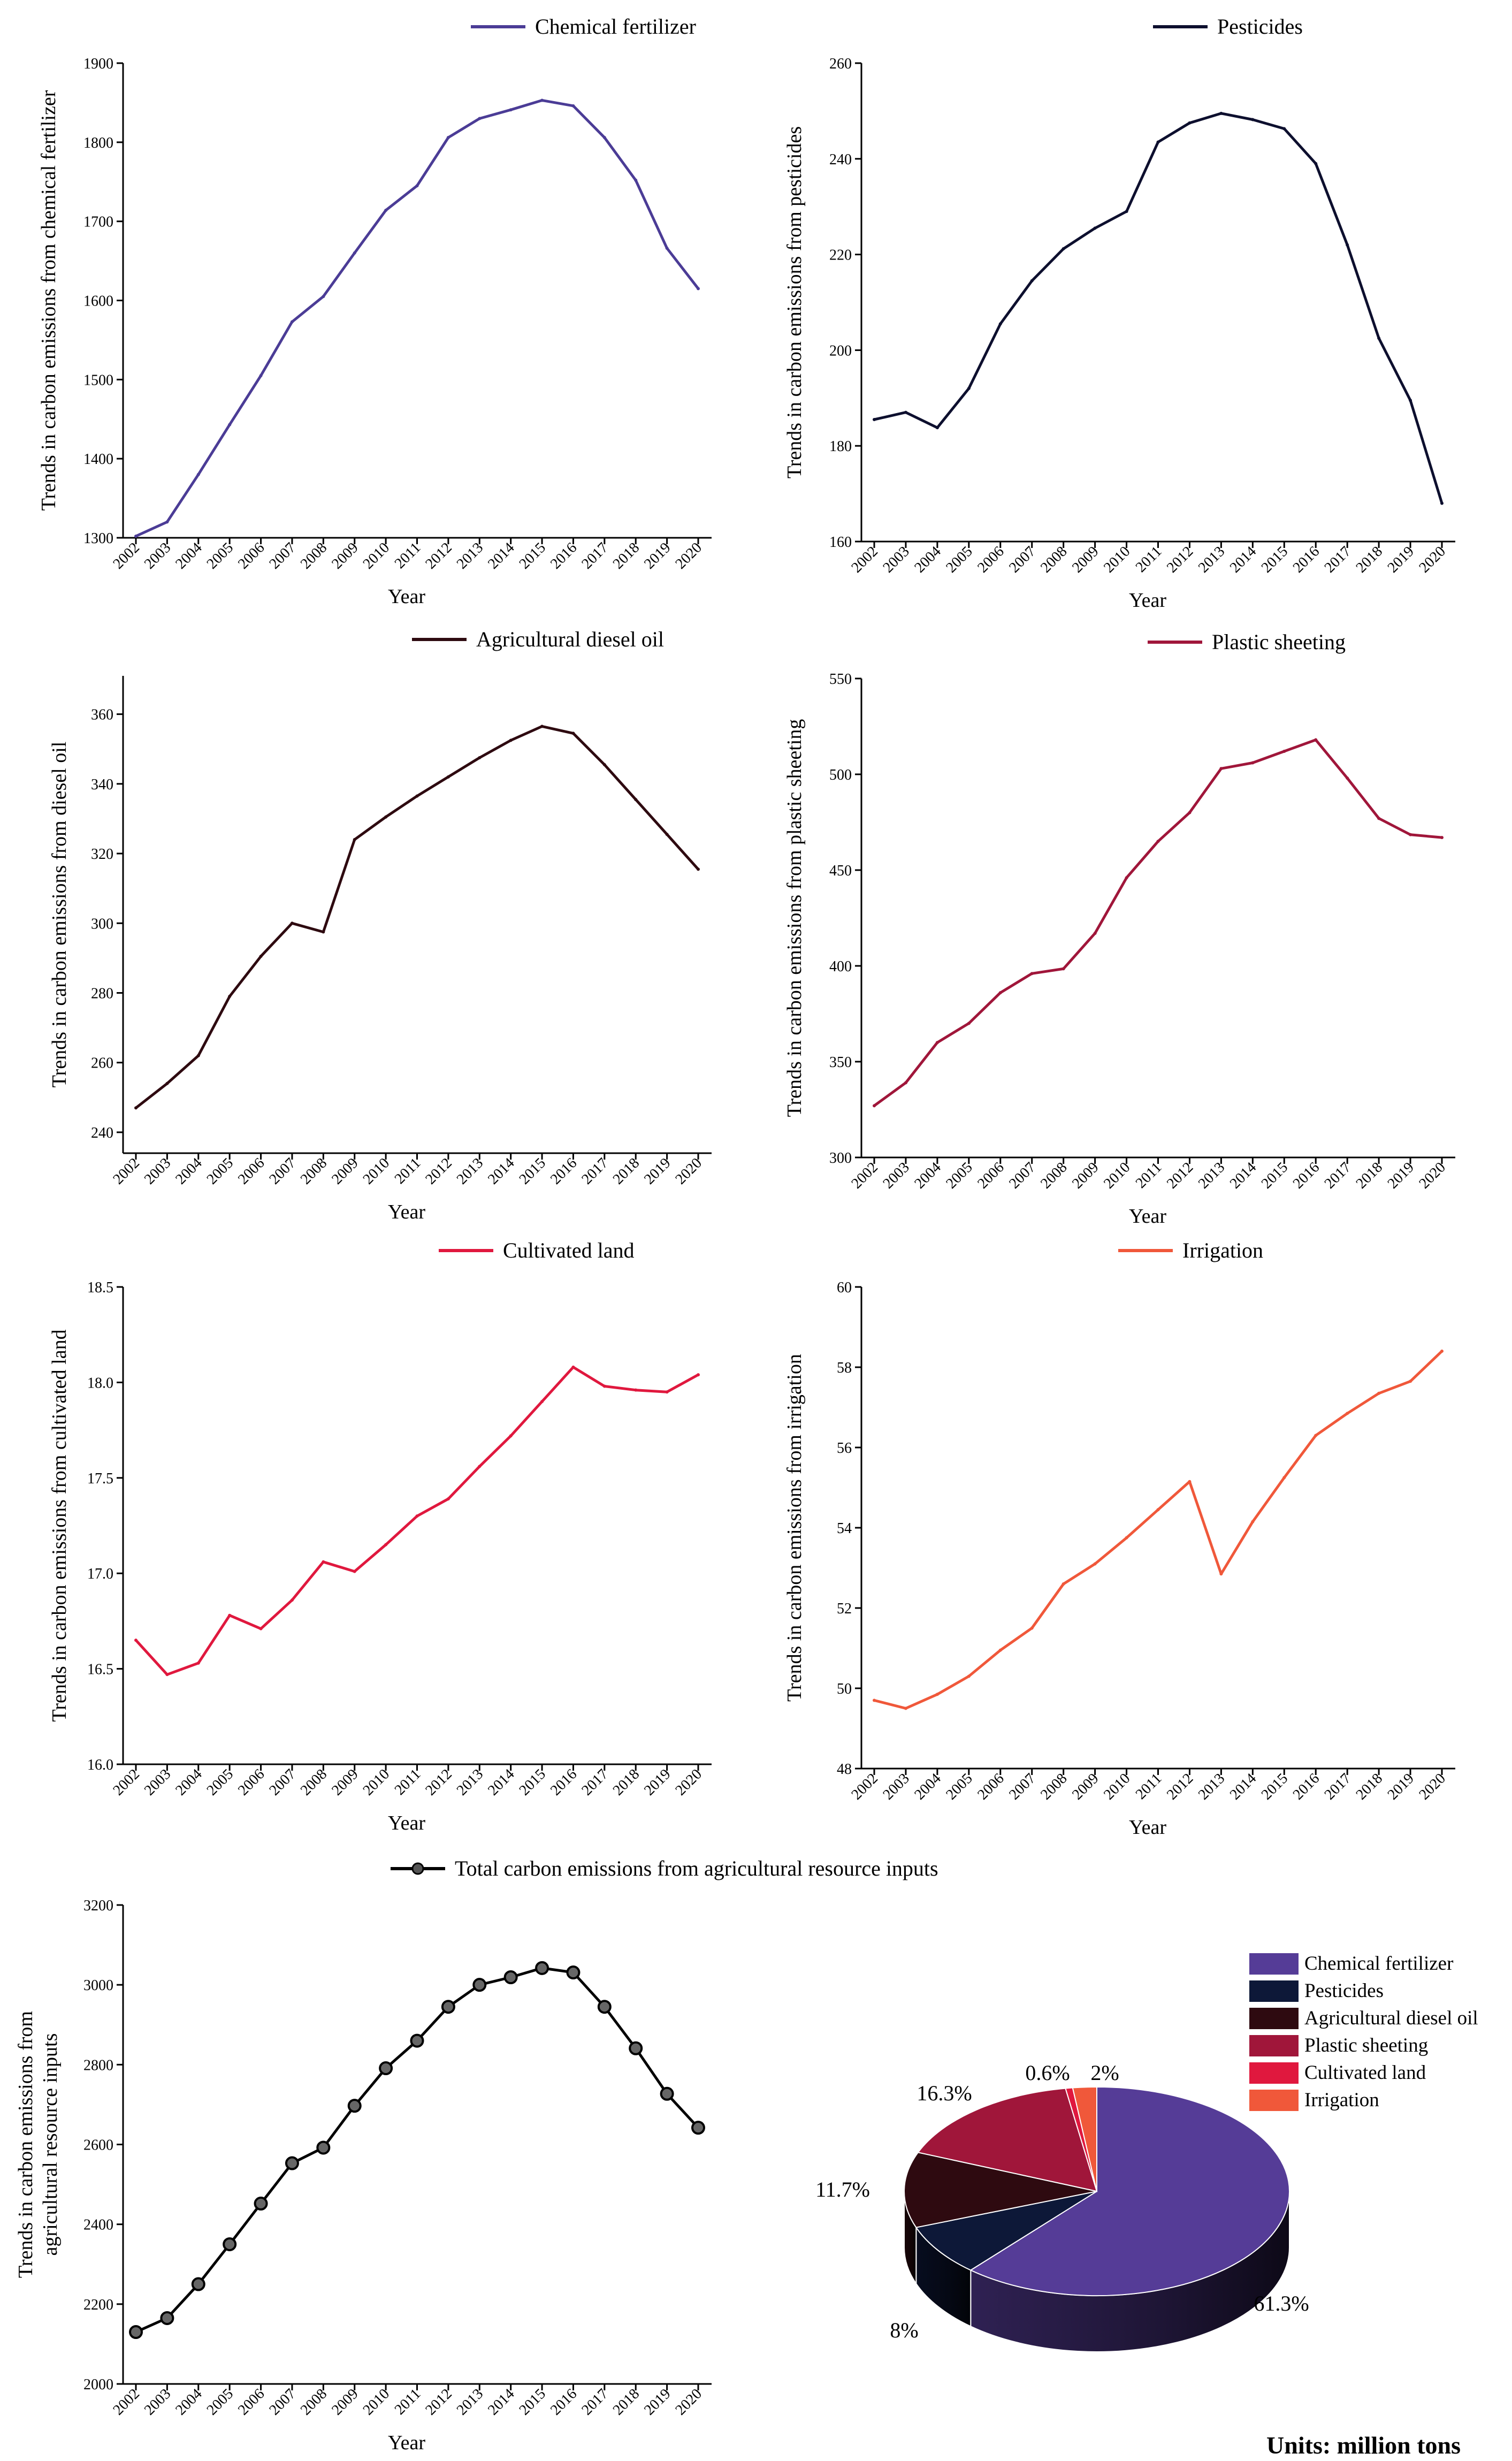 The image size is (1512, 2461). I want to click on pie-percent-label: 0.6%, so click(1047, 2073).